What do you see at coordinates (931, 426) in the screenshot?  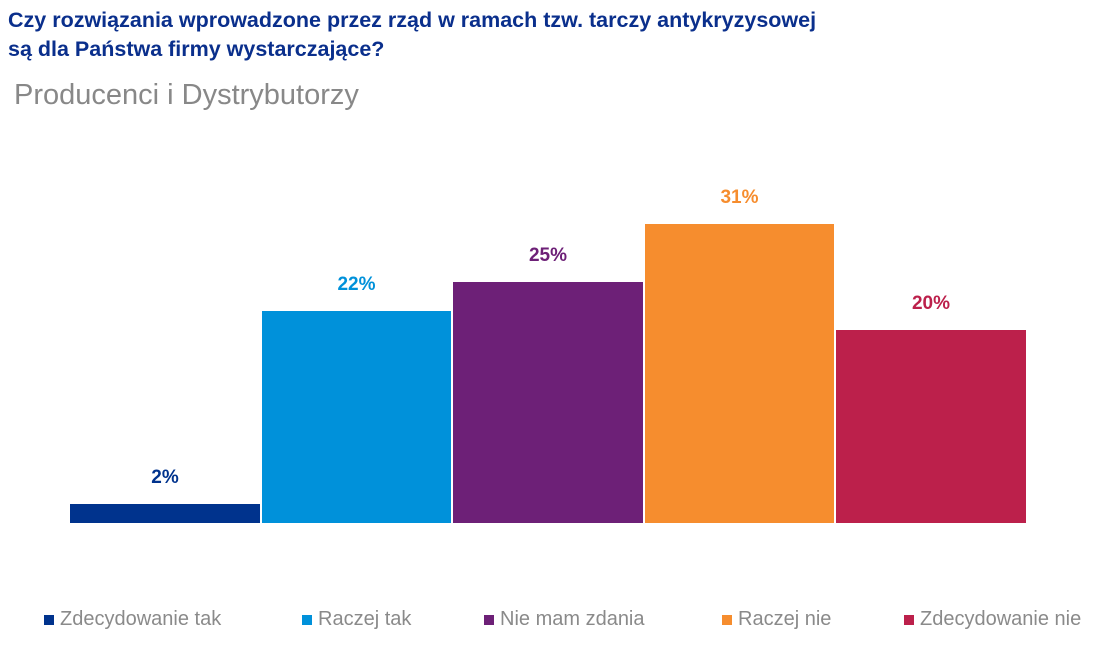 I see `bar-zdecydowanie-nie` at bounding box center [931, 426].